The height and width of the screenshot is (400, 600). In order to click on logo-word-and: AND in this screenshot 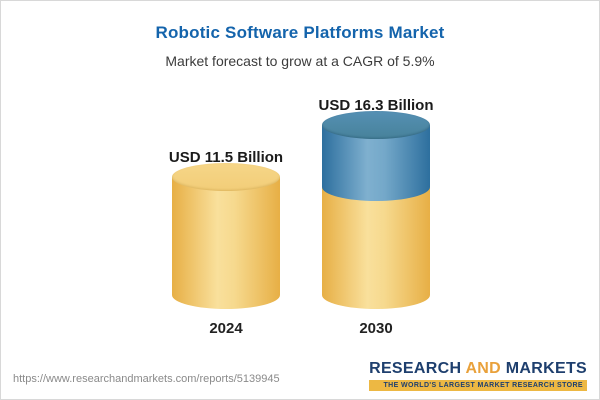, I will do `click(483, 368)`.